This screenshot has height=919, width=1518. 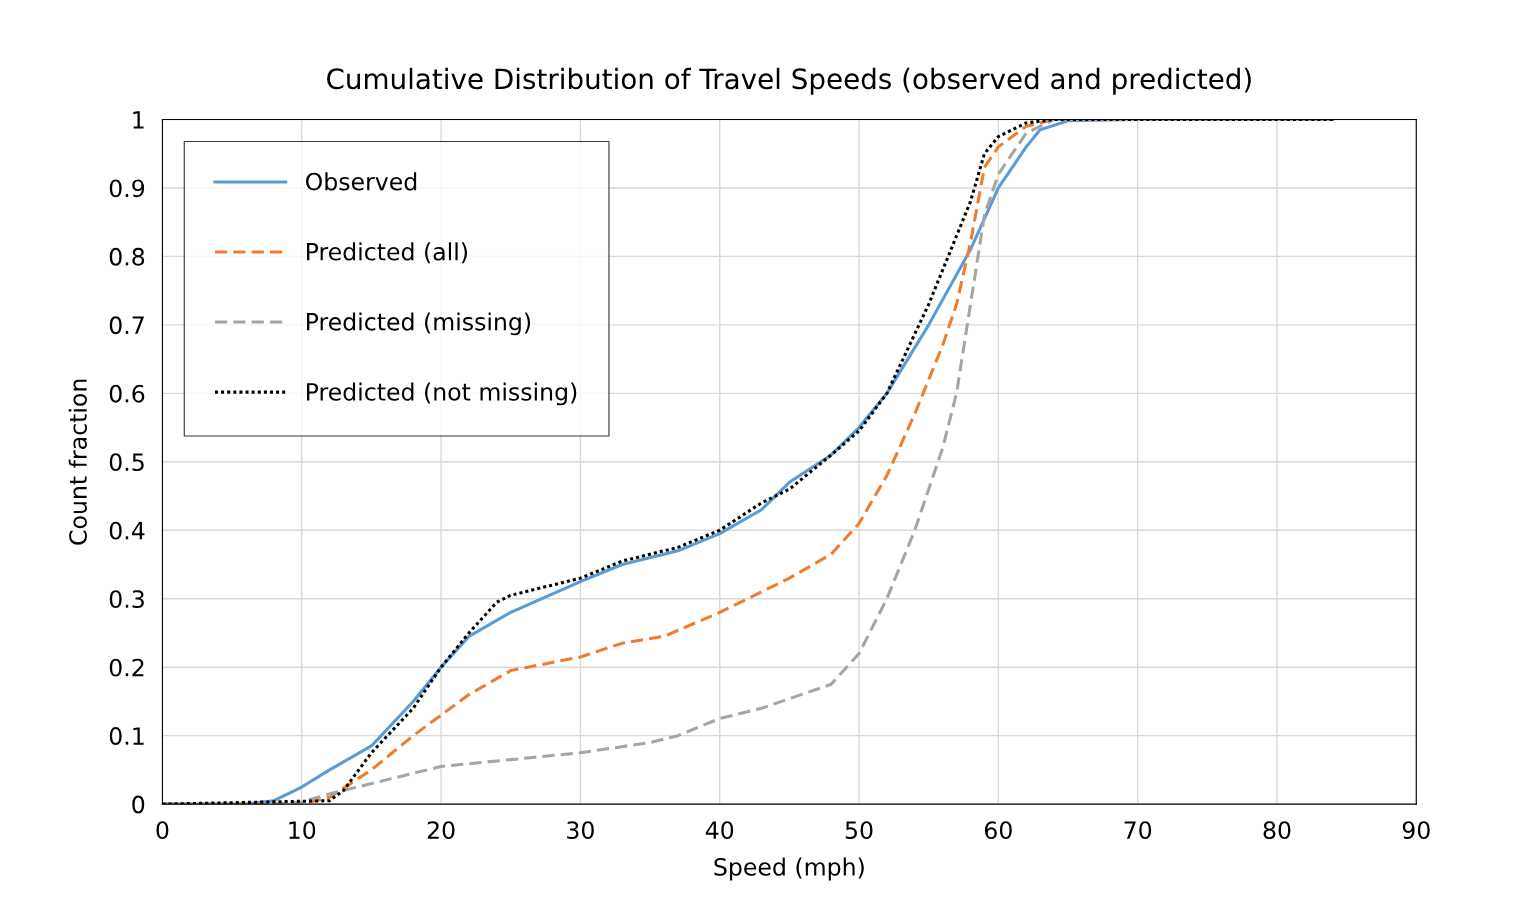 I want to click on x-tick-label: 50, so click(x=859, y=830).